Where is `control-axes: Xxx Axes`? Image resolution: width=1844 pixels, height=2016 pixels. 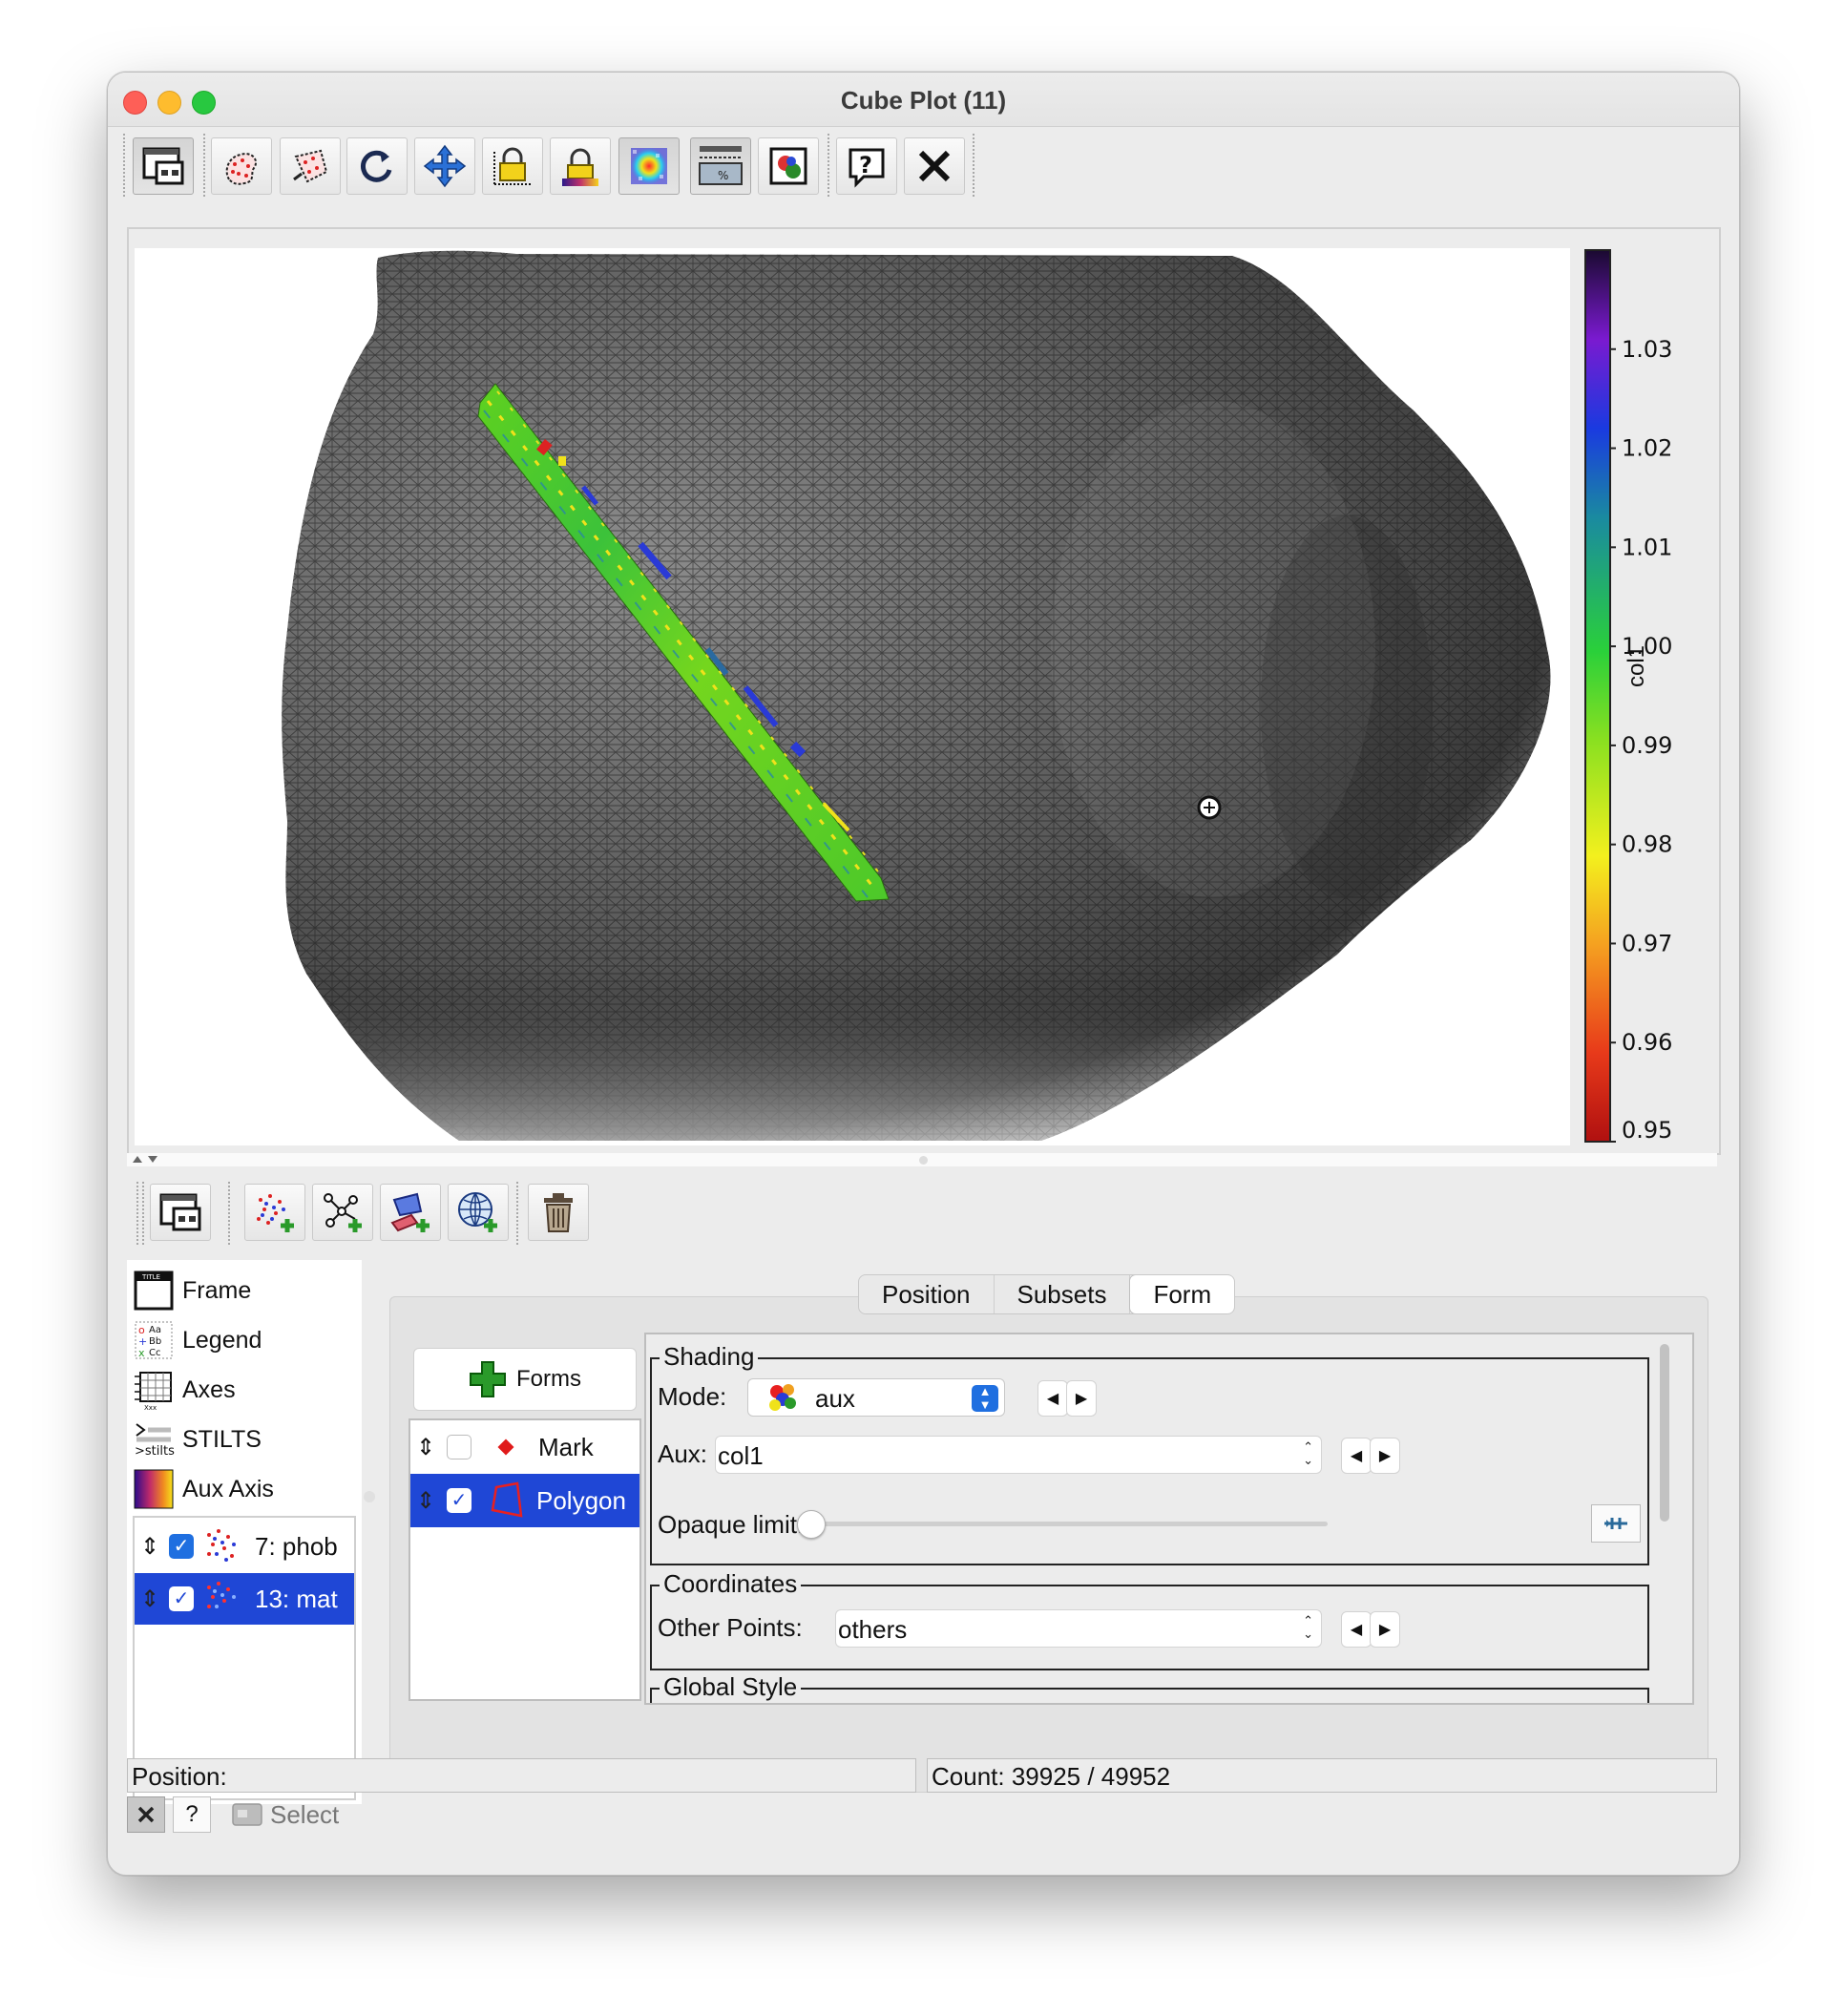 control-axes: Xxx Axes is located at coordinates (241, 1390).